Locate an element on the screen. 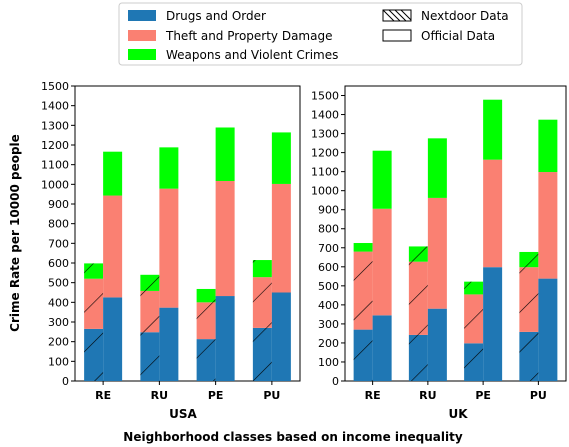 This screenshot has height=447, width=569. legend-frame is located at coordinates (320, 34).